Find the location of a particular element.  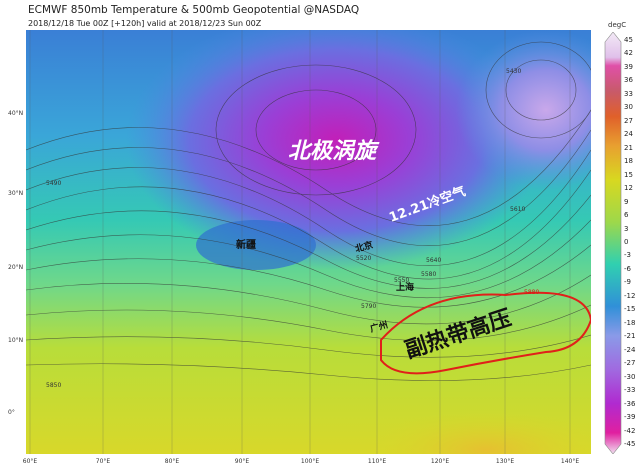

lat-label: 0° is located at coordinates (11, 412).